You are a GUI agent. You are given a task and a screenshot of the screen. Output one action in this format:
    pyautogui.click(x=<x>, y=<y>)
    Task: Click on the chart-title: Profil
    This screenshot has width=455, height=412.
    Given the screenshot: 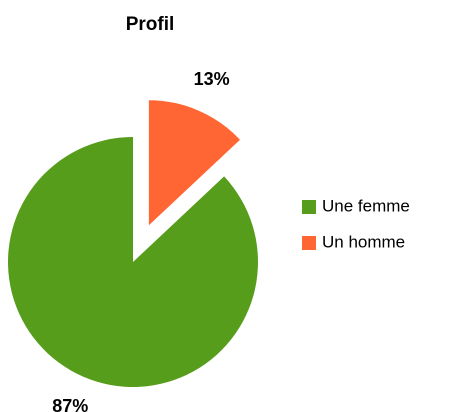 What is the action you would take?
    pyautogui.click(x=150, y=24)
    